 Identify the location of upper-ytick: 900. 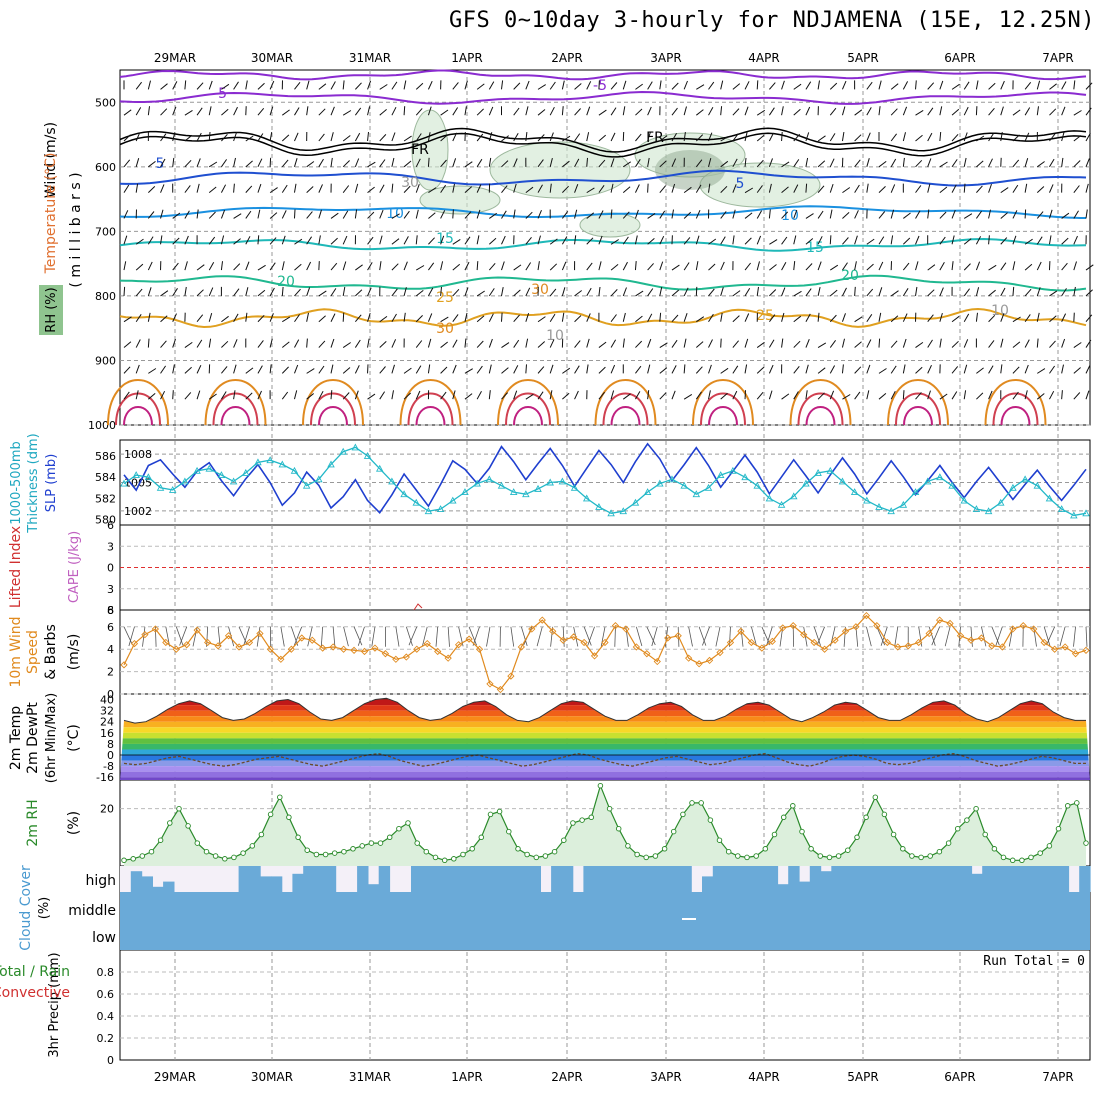
(105, 360).